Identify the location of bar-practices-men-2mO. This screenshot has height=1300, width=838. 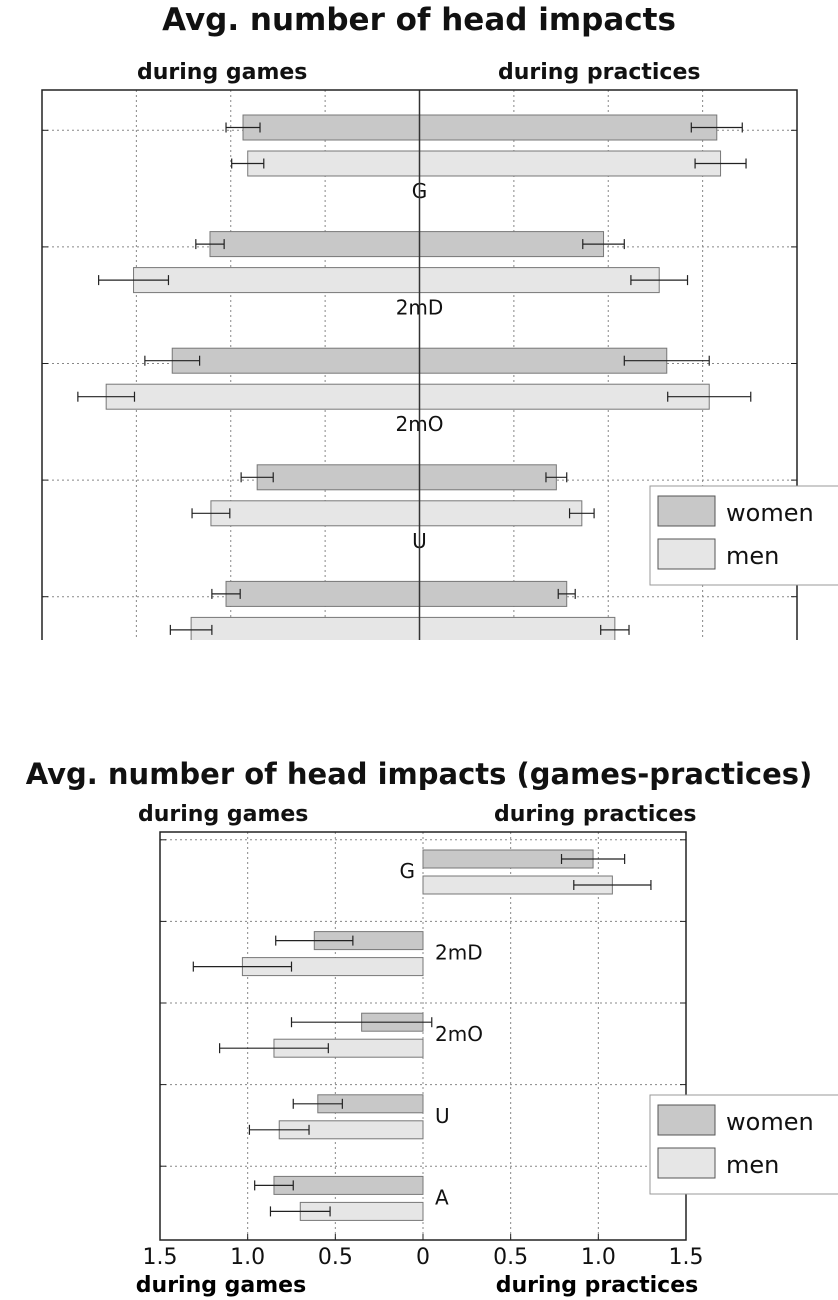
(564, 396).